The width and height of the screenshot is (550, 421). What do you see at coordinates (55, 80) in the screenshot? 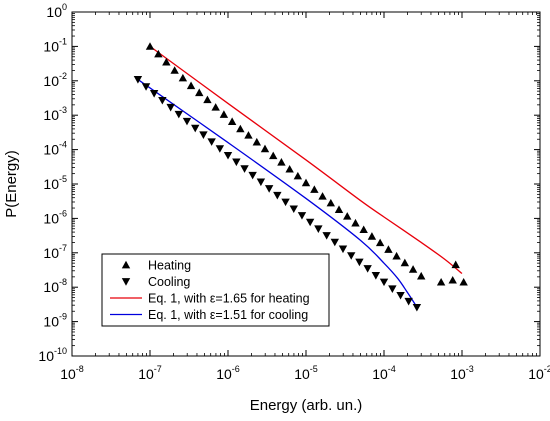
I see `y-tick-label: 10⁻²` at bounding box center [55, 80].